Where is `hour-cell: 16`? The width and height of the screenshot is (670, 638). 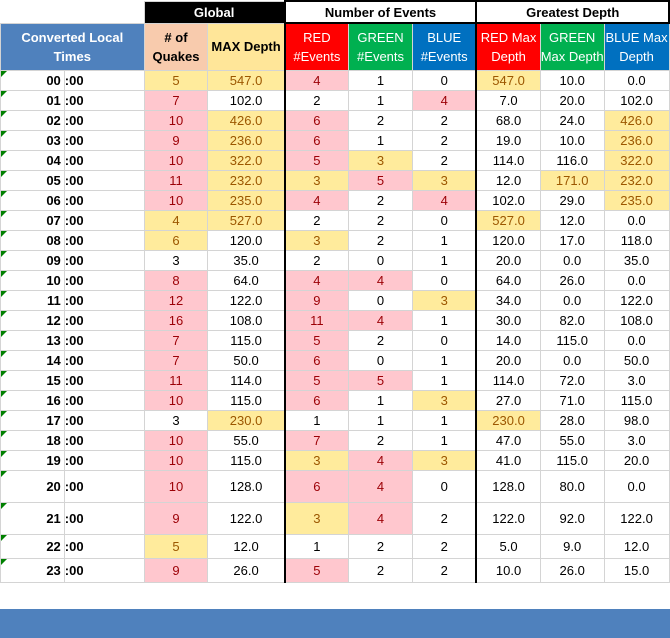
hour-cell: 16 is located at coordinates (32, 400).